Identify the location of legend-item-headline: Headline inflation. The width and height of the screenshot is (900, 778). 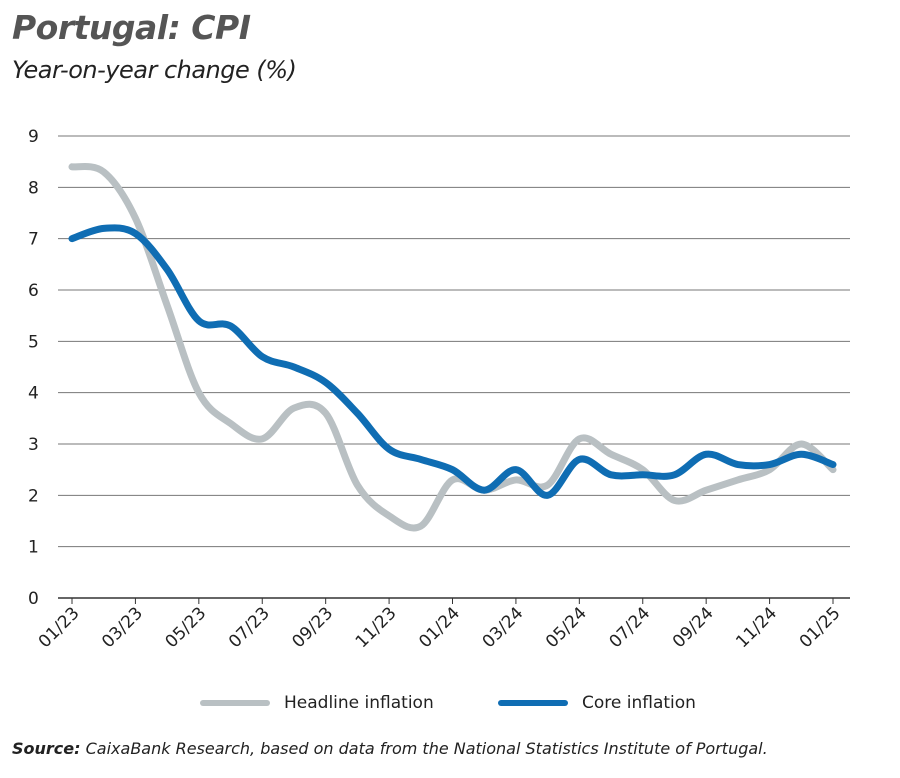
(317, 703).